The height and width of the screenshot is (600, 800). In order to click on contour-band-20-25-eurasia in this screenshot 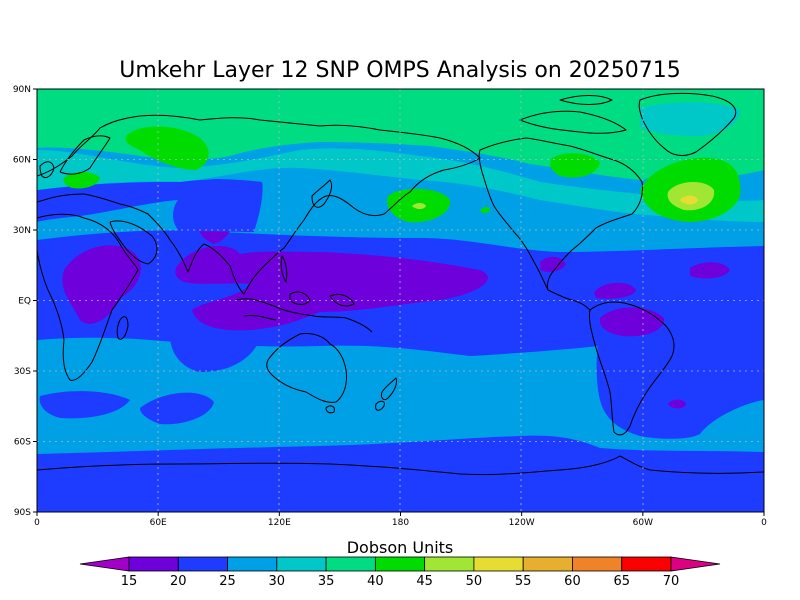, I will do `click(150, 205)`.